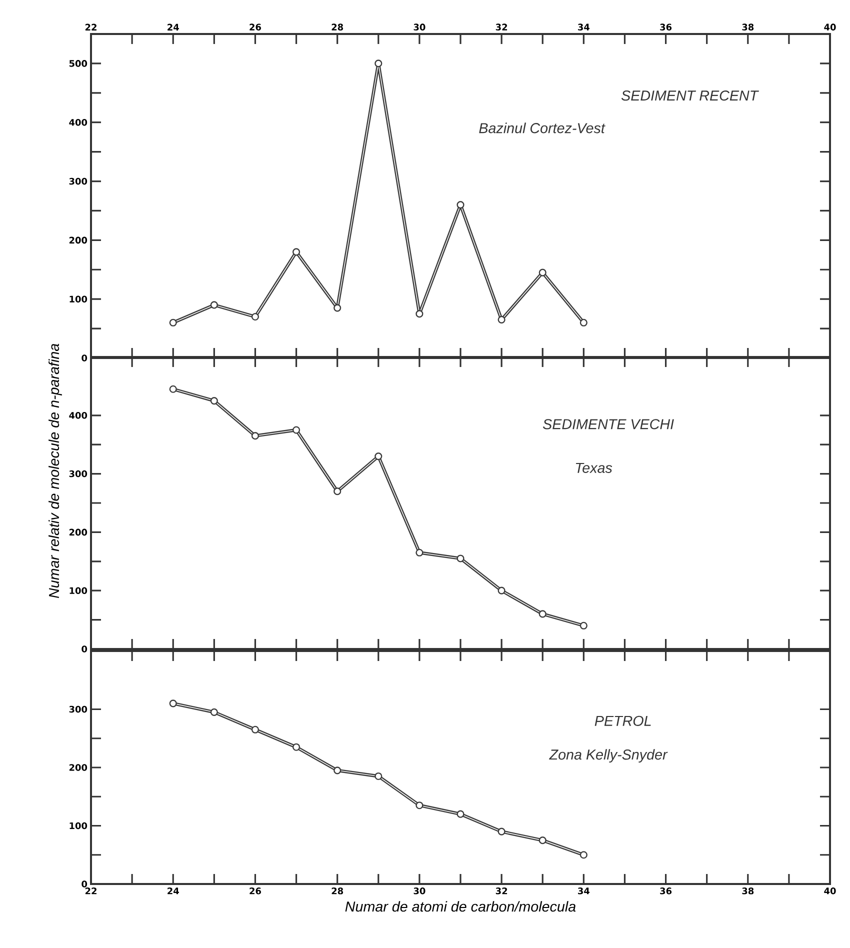 This screenshot has width=850, height=948. What do you see at coordinates (78, 63) in the screenshot?
I see `y-tick-label: 500` at bounding box center [78, 63].